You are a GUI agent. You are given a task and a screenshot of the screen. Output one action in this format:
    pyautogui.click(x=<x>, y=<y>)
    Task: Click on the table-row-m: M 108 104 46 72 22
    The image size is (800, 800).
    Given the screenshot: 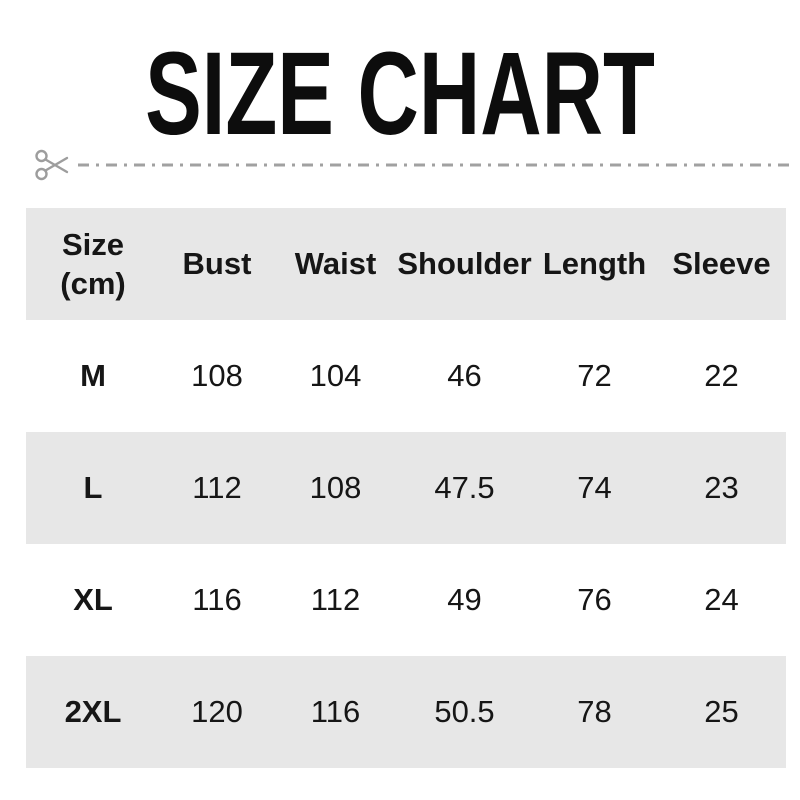 What is the action you would take?
    pyautogui.click(x=406, y=376)
    